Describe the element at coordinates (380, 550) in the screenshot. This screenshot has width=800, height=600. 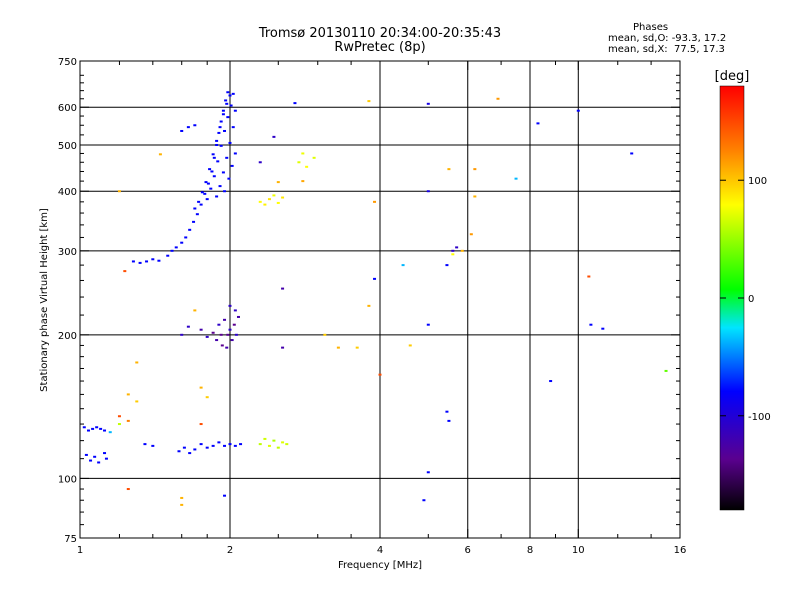
I see `x-tick-label: 4` at that location.